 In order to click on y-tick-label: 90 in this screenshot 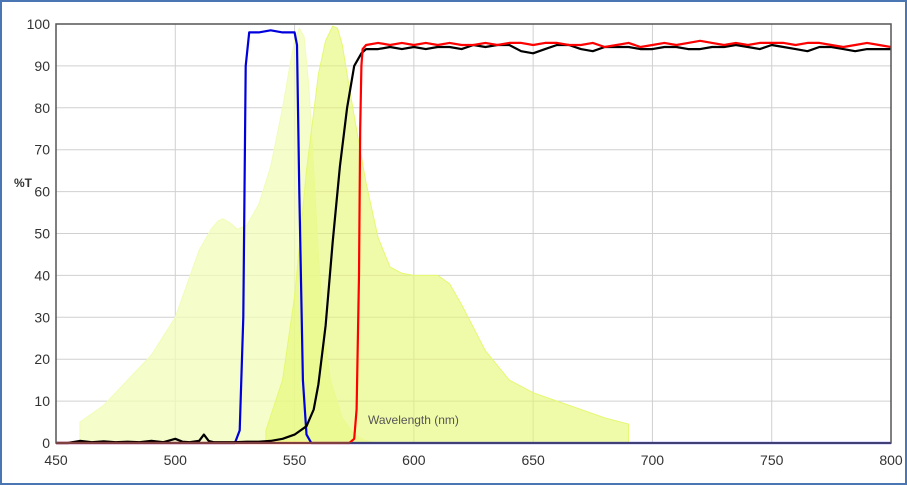, I will do `click(42, 66)`.